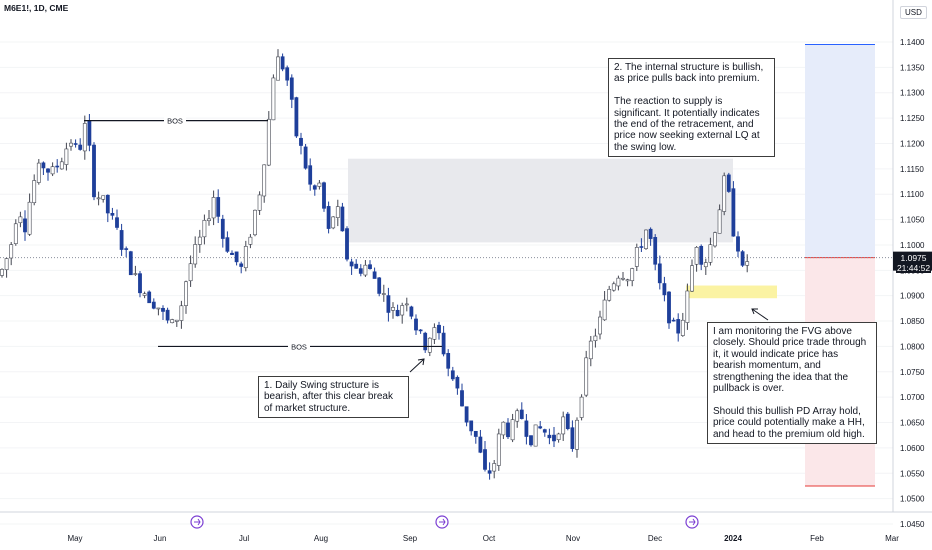 The width and height of the screenshot is (932, 550). What do you see at coordinates (483, 529) in the screenshot?
I see `time-axis: May Jun Jul Aug Sep Oct Nov Dec 2024 Feb Mar` at bounding box center [483, 529].